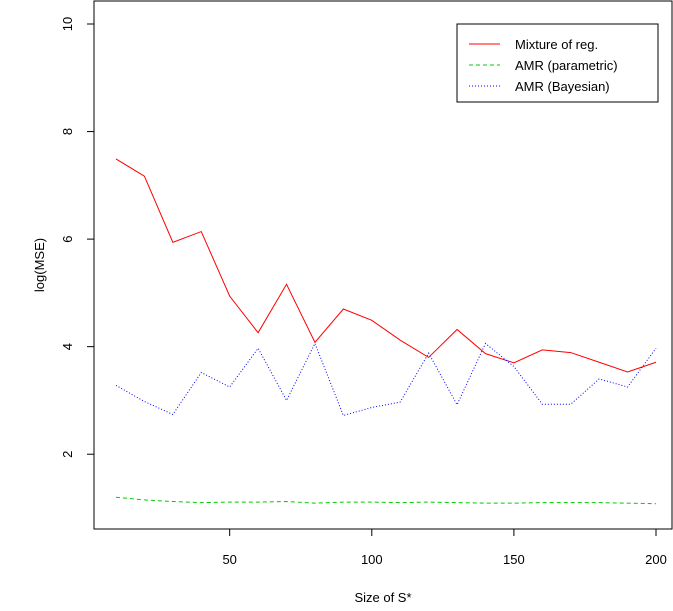 The width and height of the screenshot is (673, 611). I want to click on y-tick-label: 4, so click(67, 346).